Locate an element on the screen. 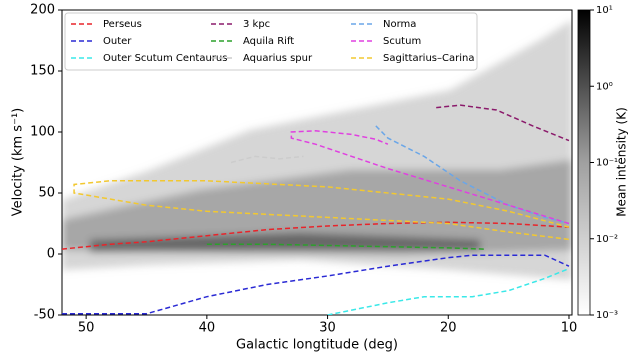 The width and height of the screenshot is (634, 358). legend-label: Outer Scutum Centaurus is located at coordinates (165, 58).